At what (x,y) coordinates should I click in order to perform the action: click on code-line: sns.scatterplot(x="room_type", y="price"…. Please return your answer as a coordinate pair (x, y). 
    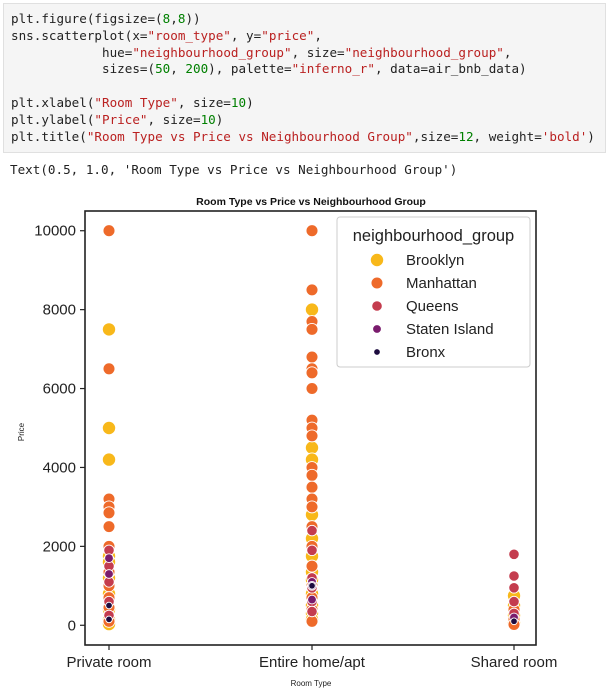
    Looking at the image, I should click on (308, 36).